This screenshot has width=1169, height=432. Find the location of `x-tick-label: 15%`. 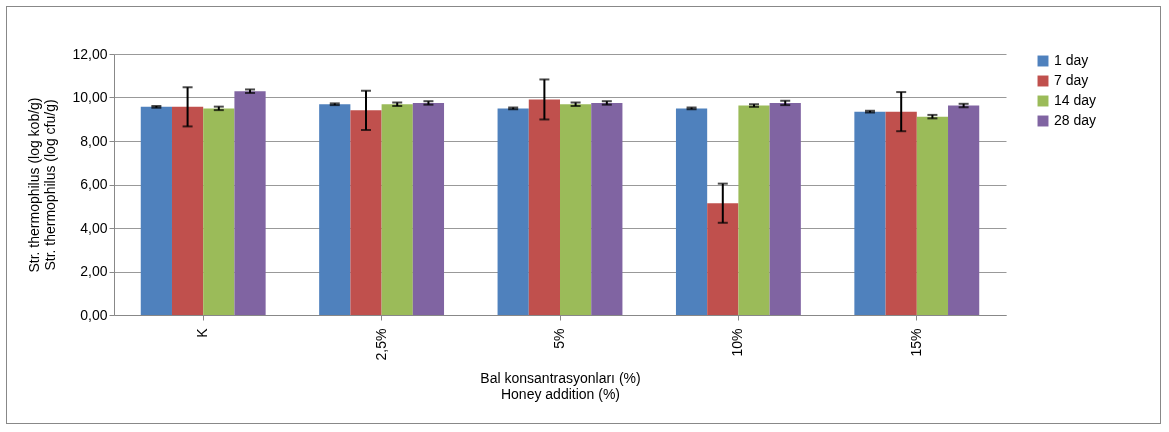

x-tick-label: 15% is located at coordinates (915, 342).